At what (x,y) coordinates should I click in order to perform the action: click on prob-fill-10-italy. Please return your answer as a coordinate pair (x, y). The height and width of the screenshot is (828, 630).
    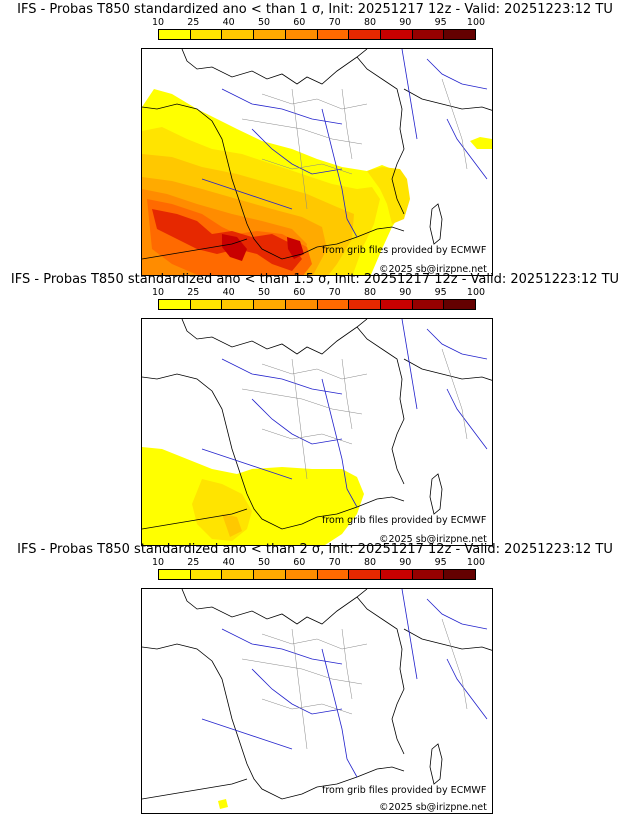
    Looking at the image, I should click on (481, 143).